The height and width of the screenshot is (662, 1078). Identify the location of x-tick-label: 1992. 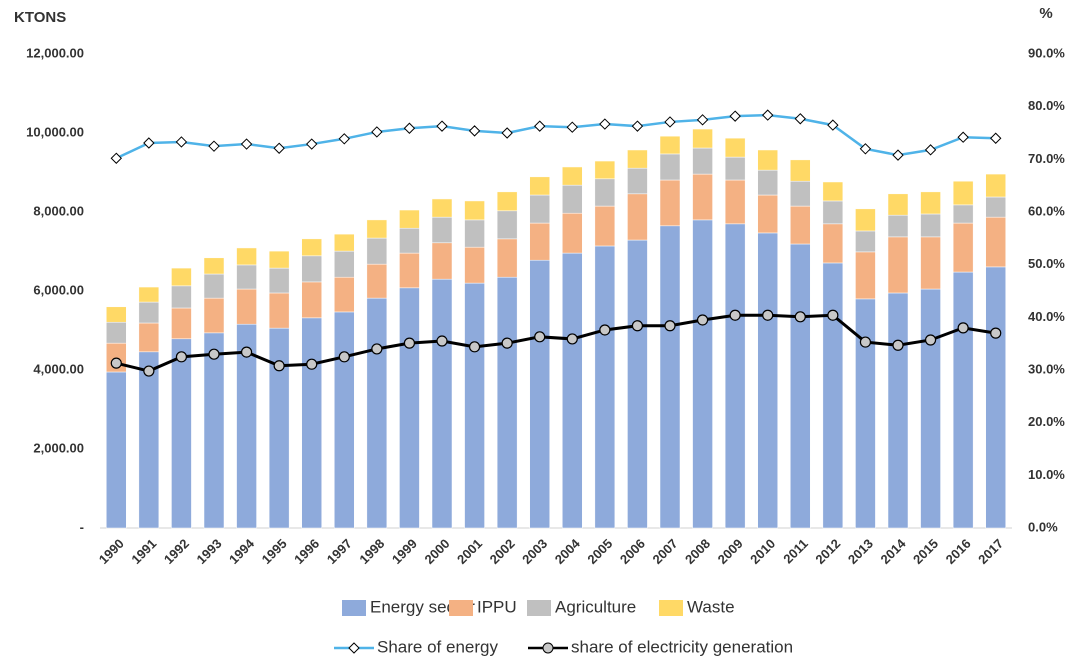
(176, 551).